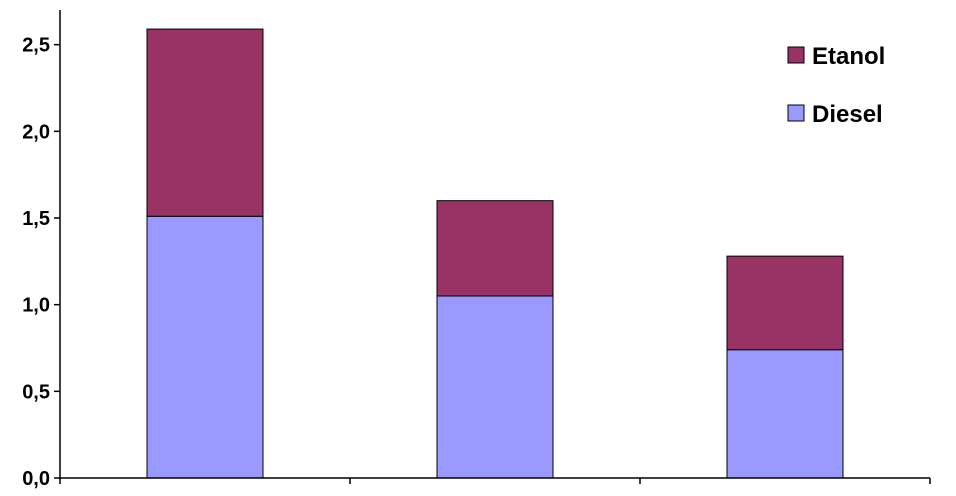 The height and width of the screenshot is (496, 956). Describe the element at coordinates (36, 219) in the screenshot. I see `y-tick-label: 1,5` at that location.